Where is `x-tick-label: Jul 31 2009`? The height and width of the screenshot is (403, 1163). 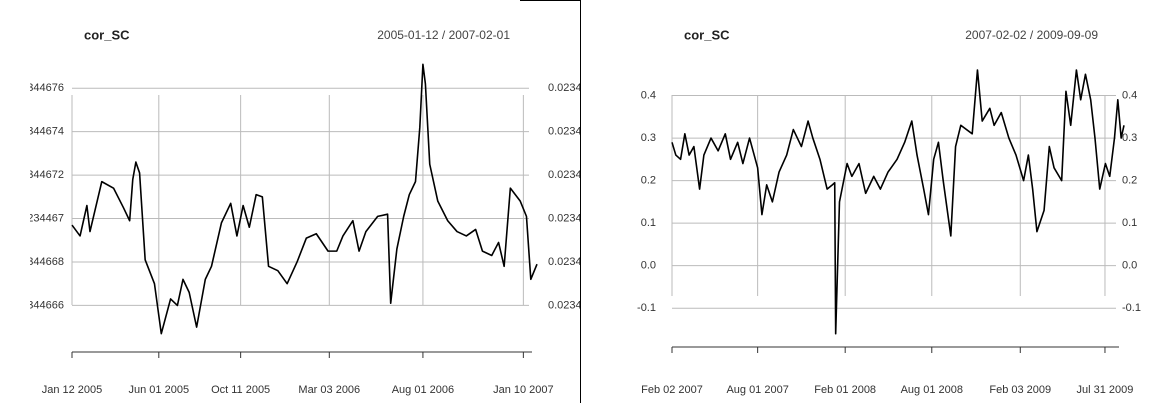
x-tick-label: Jul 31 2009 is located at coordinates (1105, 390).